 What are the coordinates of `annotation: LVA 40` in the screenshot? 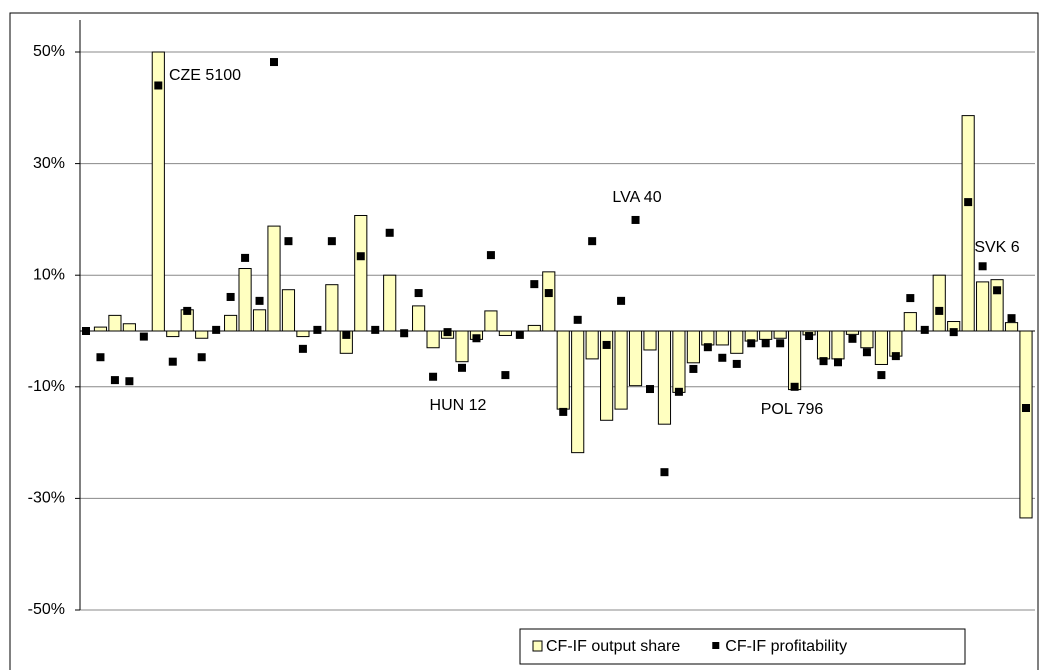 It's located at (636, 197).